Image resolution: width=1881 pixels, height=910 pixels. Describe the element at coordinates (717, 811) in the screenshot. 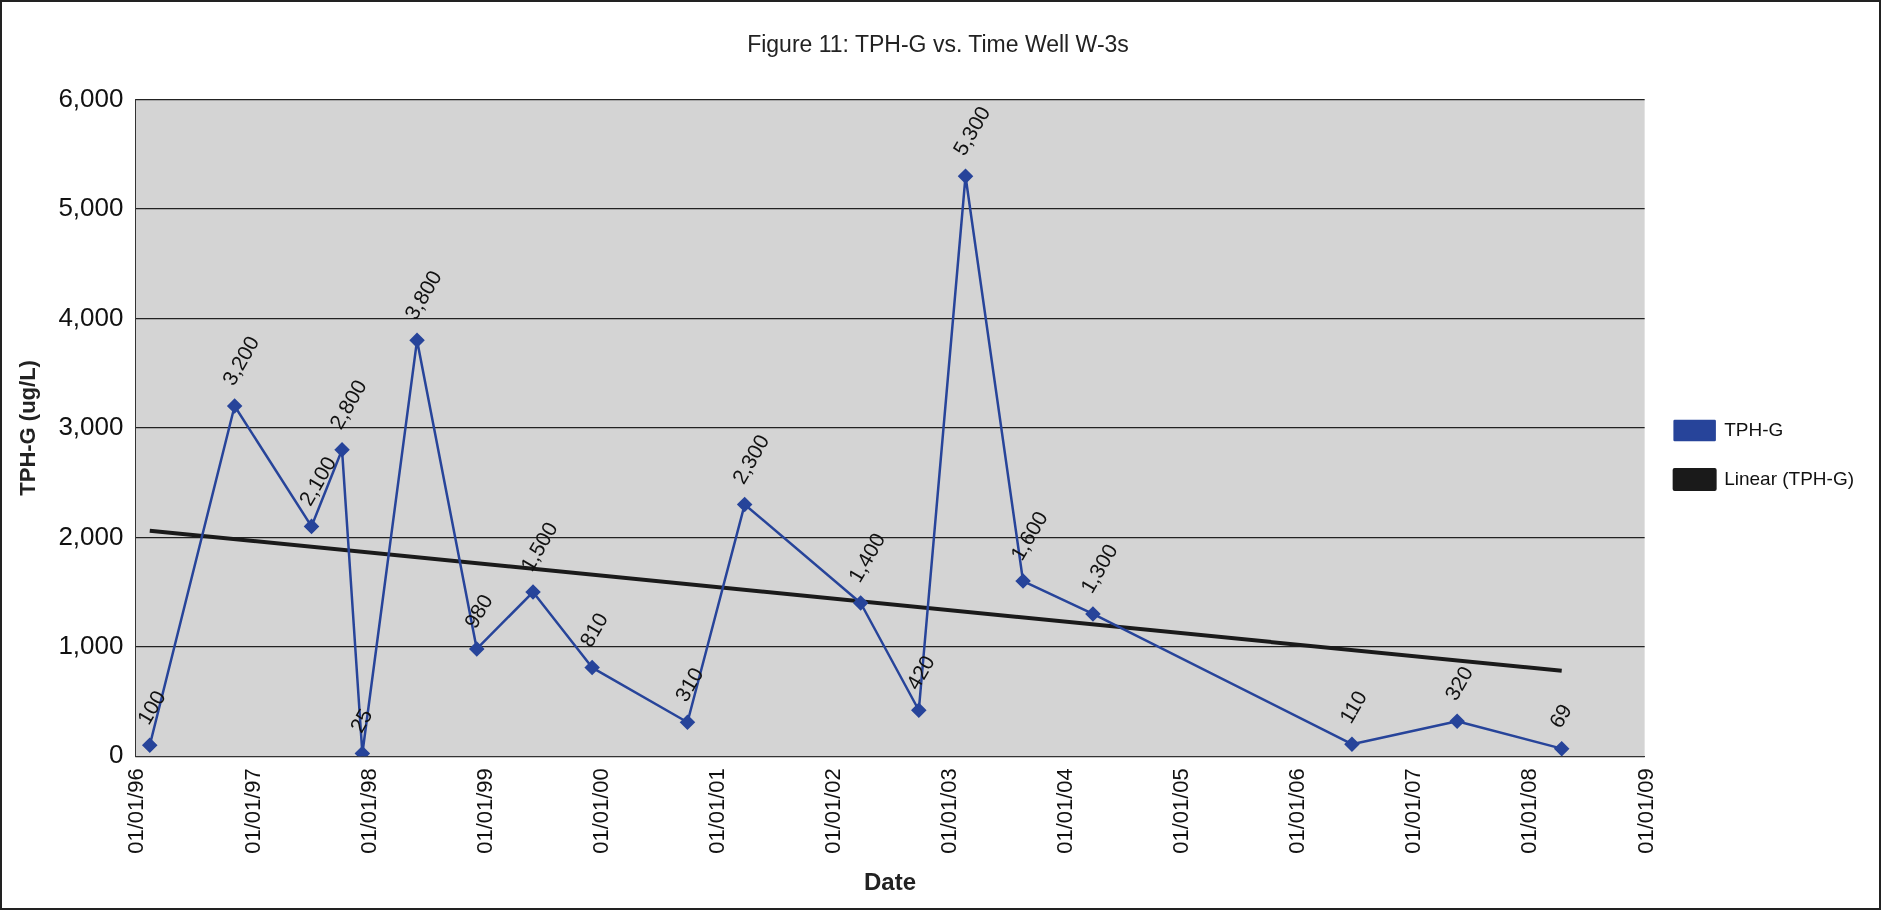

I see `x-tick-label: 01/01/01` at that location.